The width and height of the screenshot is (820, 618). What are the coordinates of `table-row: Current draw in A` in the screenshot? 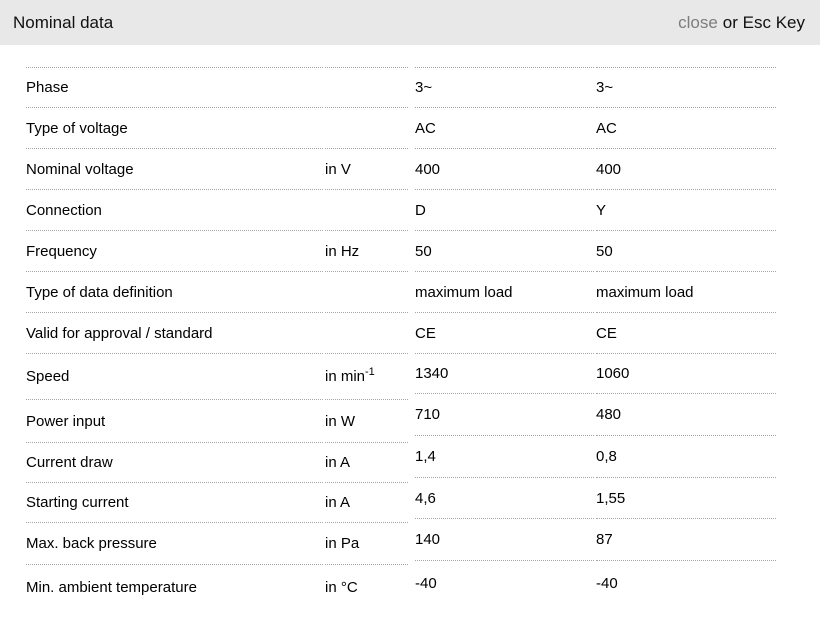 It's located at (217, 463).